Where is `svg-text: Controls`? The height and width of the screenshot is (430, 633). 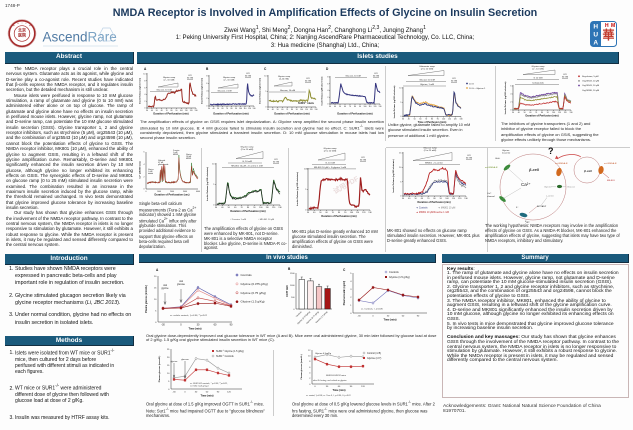
svg-text: Controls is located at coordinates (247, 275).